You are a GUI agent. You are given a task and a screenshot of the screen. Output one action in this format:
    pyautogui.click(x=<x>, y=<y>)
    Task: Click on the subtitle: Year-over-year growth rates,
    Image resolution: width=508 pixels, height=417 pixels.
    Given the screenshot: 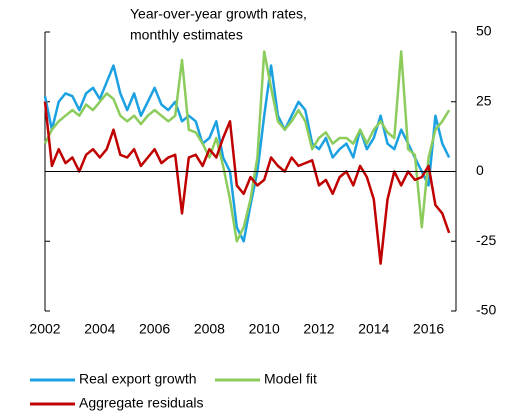 What is the action you would take?
    pyautogui.click(x=218, y=14)
    